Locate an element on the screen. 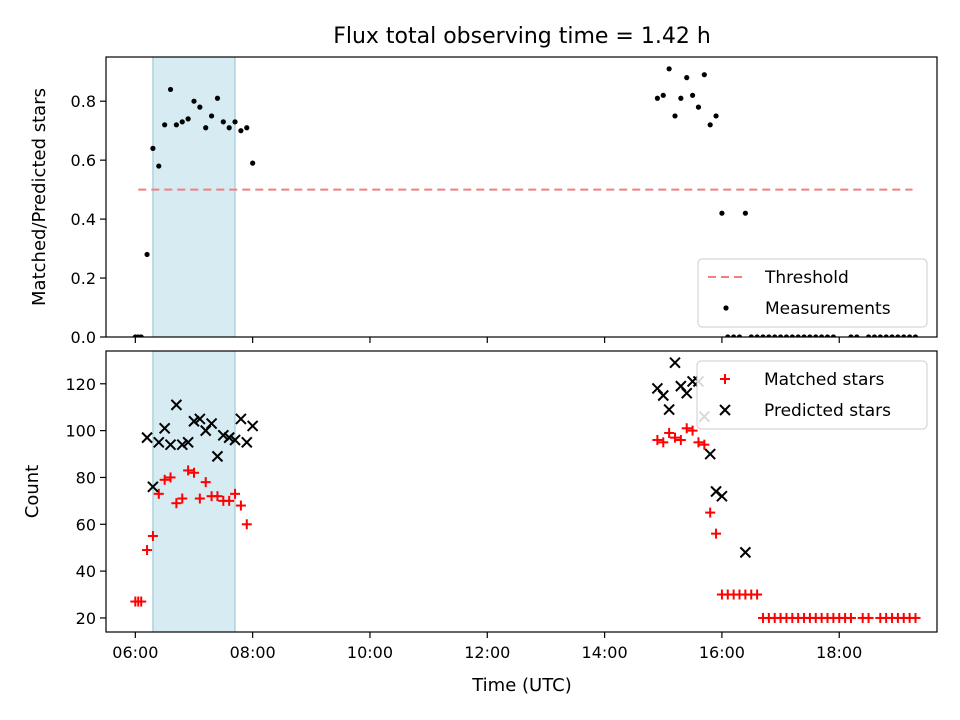 This screenshot has height=720, width=960. legend-label: Predicted stars is located at coordinates (827, 411).